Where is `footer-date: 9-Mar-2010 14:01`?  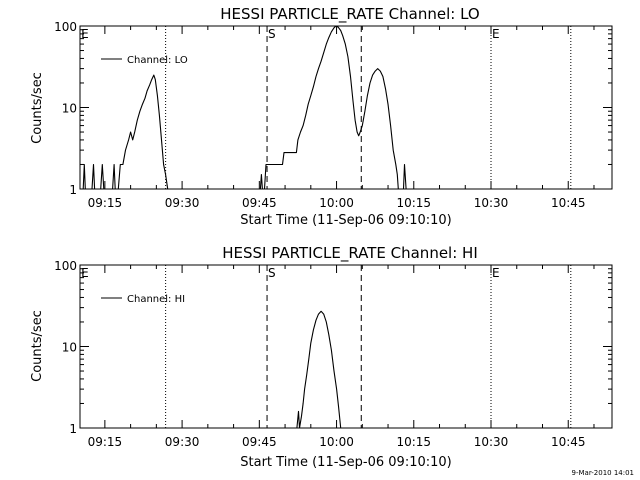
footer-date: 9-Mar-2010 14:01 is located at coordinates (603, 473).